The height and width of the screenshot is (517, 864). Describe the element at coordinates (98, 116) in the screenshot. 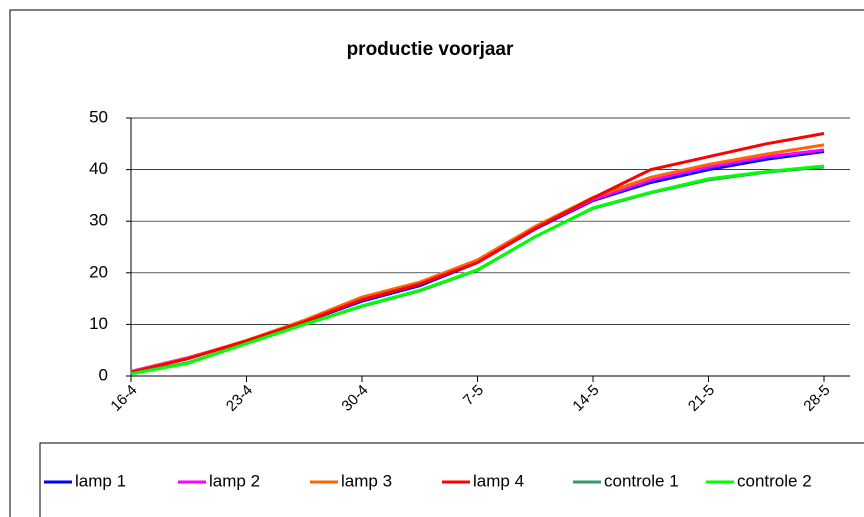

I see `y-tick-label: 50` at that location.